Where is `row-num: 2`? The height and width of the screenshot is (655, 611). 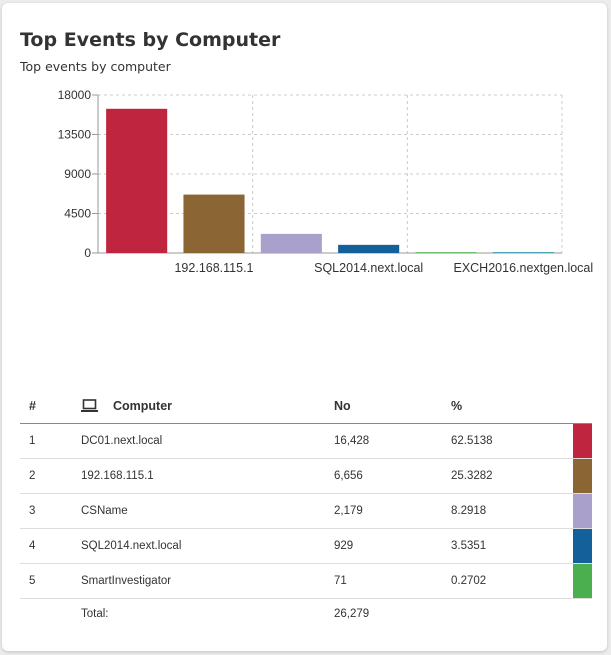 row-num: 2 is located at coordinates (32, 476).